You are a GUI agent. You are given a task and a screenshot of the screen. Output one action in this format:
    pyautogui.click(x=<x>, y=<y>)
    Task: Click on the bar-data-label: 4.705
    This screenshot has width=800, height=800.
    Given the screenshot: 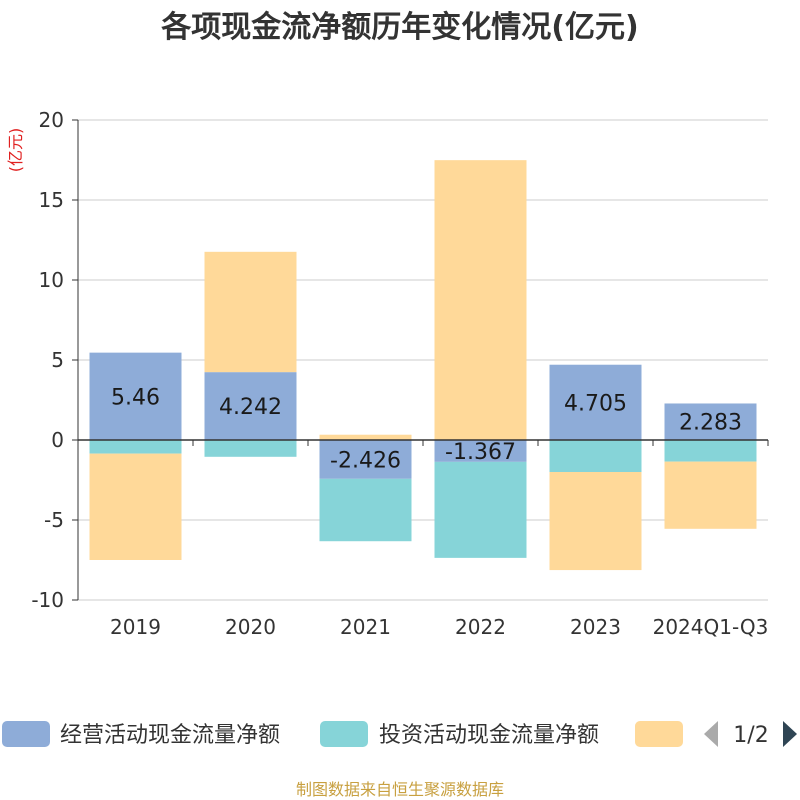 What is the action you would take?
    pyautogui.click(x=595, y=403)
    